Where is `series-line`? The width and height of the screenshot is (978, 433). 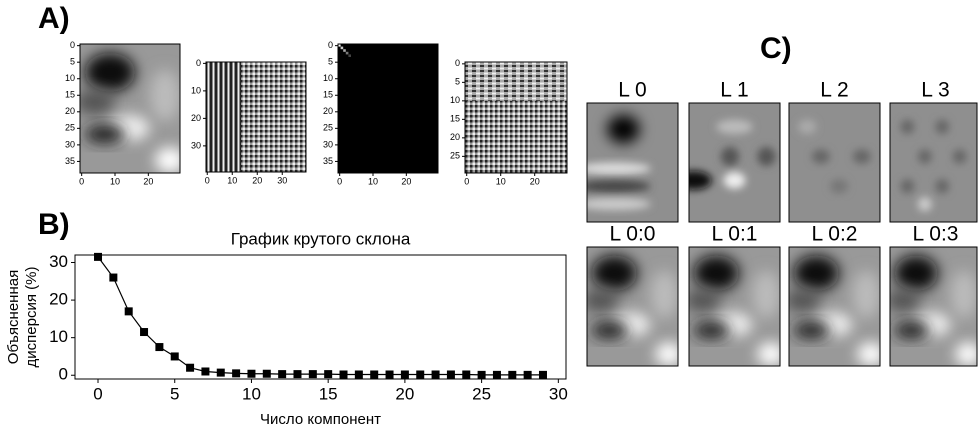
series-line is located at coordinates (320, 316).